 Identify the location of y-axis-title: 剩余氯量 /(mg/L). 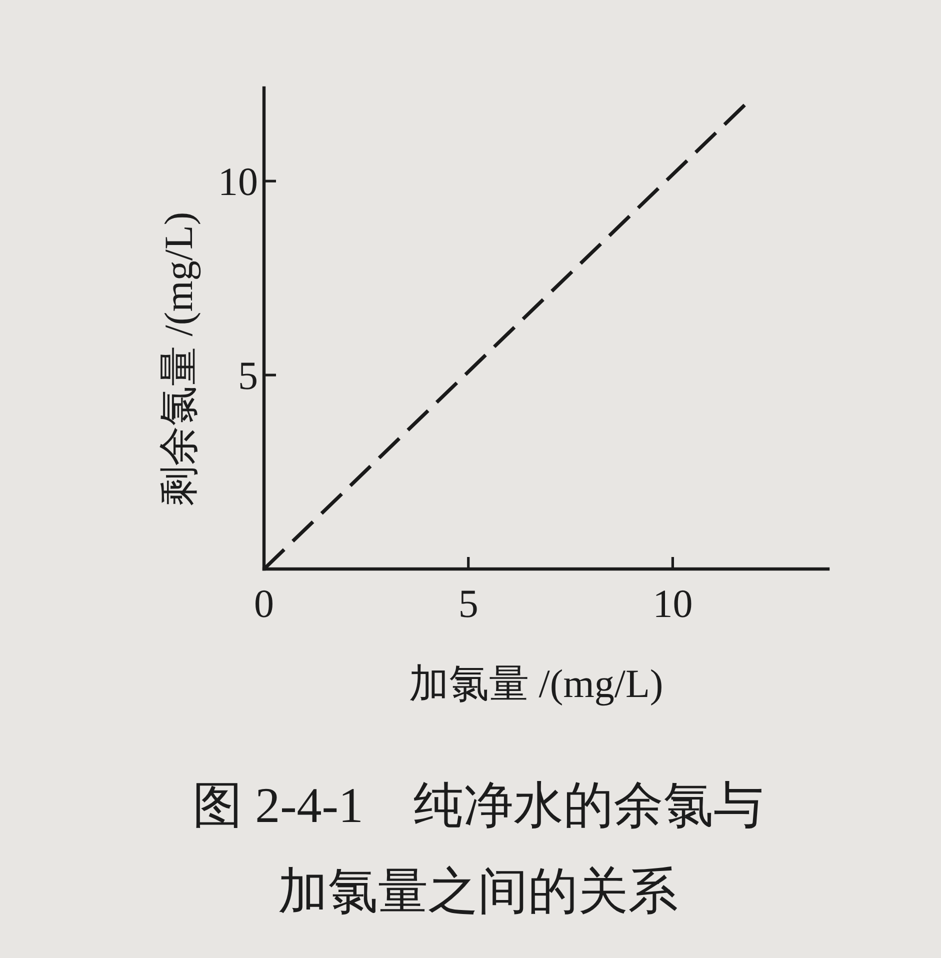
(178, 359).